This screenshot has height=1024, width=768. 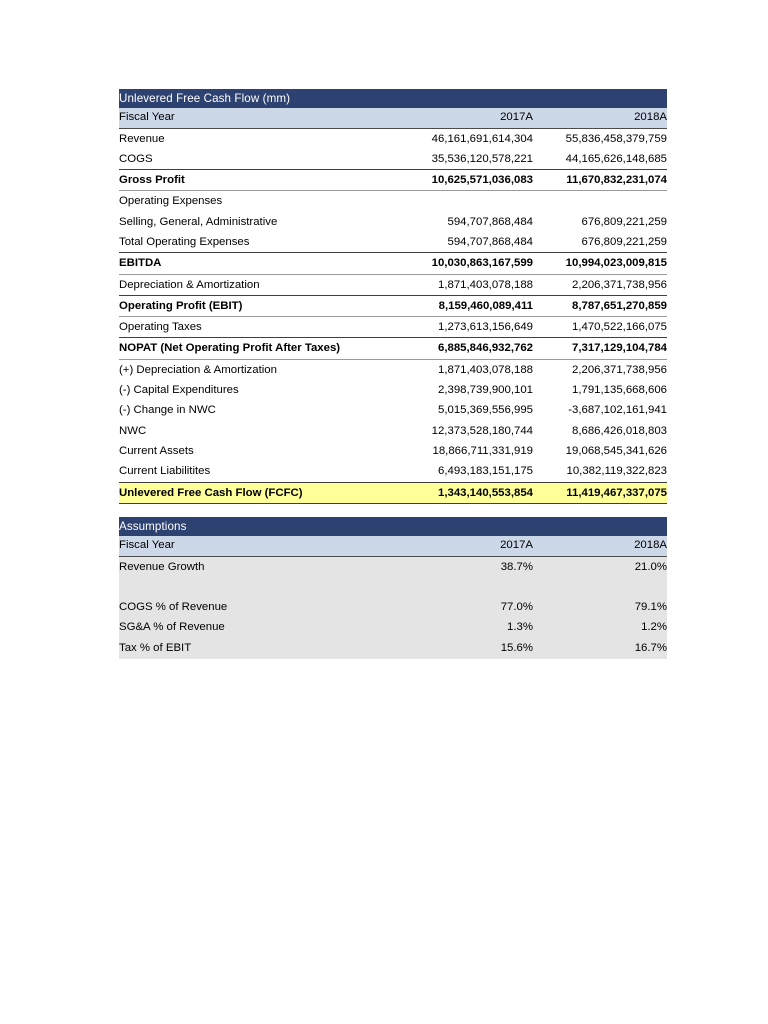 I want to click on assumptions-header-2018: 2018A, so click(x=600, y=546).